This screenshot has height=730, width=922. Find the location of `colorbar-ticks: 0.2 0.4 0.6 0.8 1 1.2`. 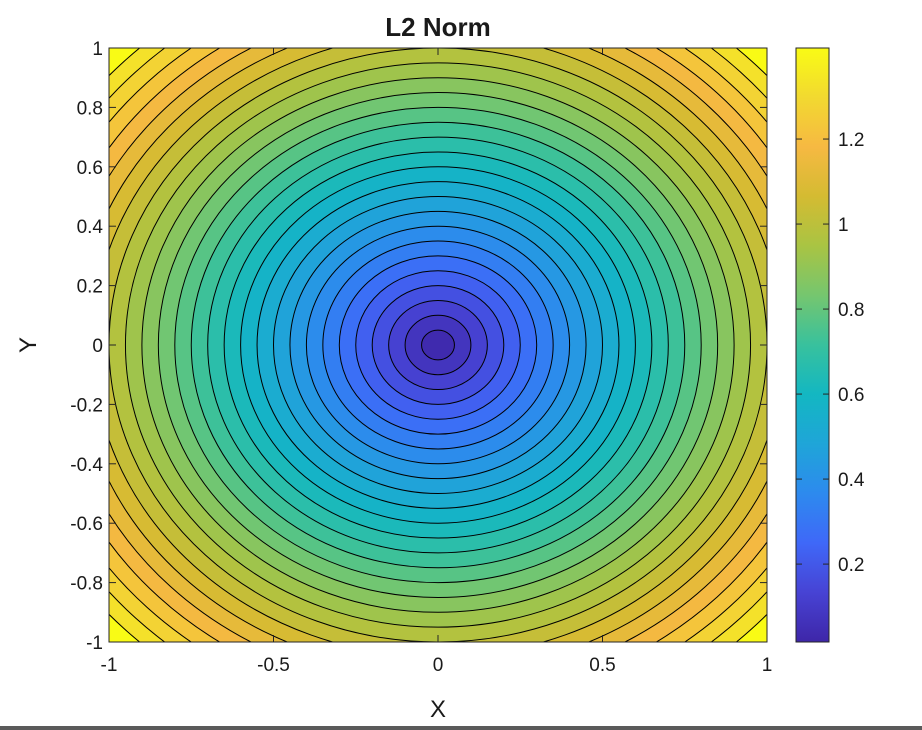

colorbar-ticks: 0.2 0.4 0.6 0.8 1 1.2 is located at coordinates (830, 353).